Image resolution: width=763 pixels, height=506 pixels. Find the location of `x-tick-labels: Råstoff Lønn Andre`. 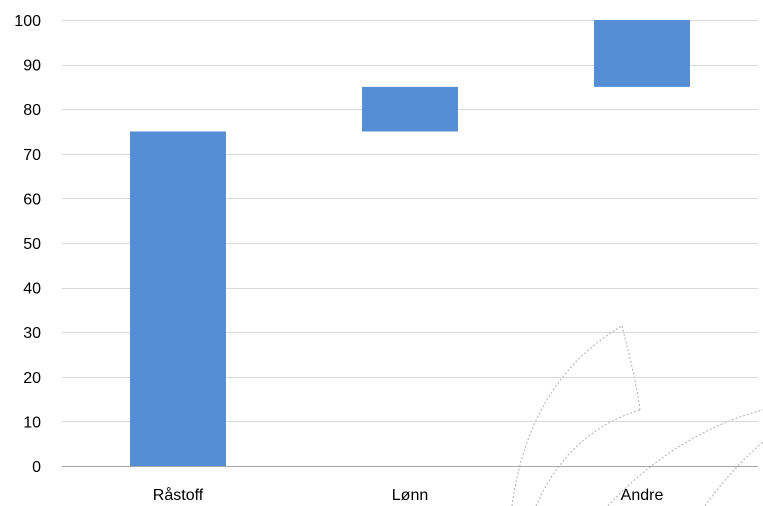

x-tick-labels: Råstoff Lønn Andre is located at coordinates (408, 495).